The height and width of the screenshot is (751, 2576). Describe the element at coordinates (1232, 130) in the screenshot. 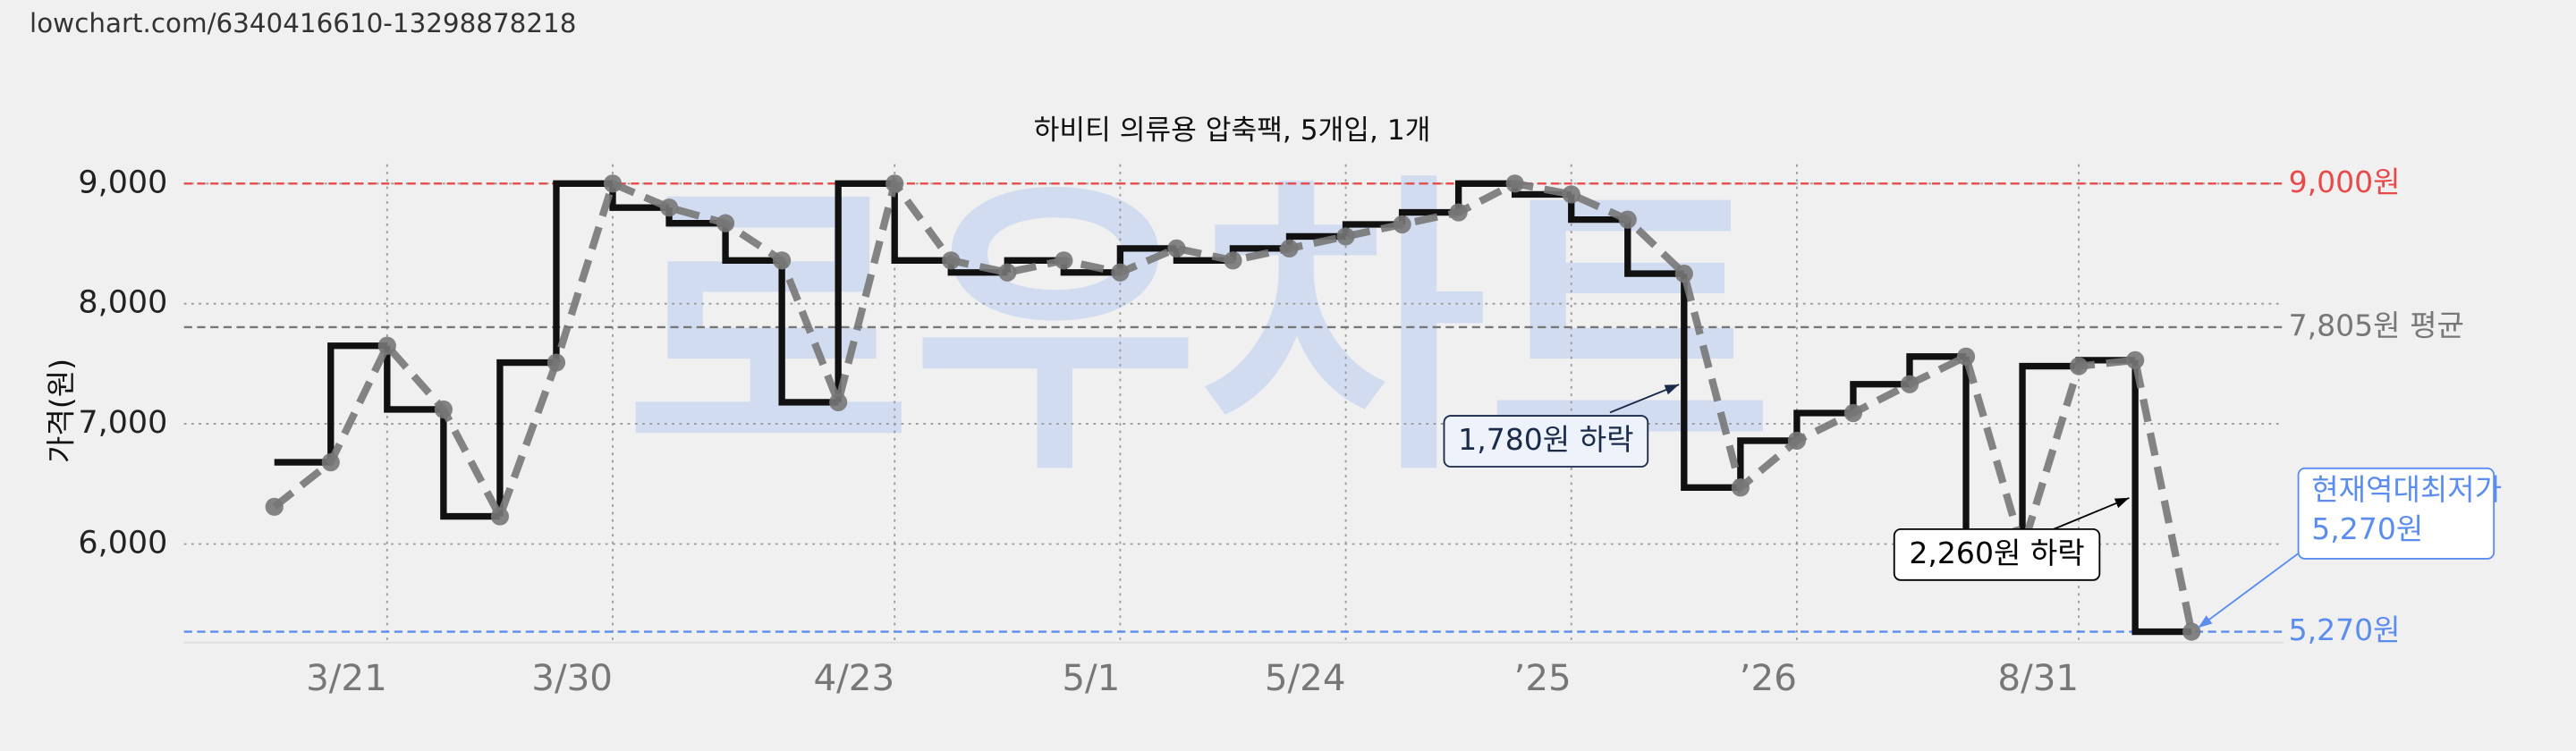

I see `chart-title: 하비티 의류용 압축팩, 5개입, 1개` at that location.